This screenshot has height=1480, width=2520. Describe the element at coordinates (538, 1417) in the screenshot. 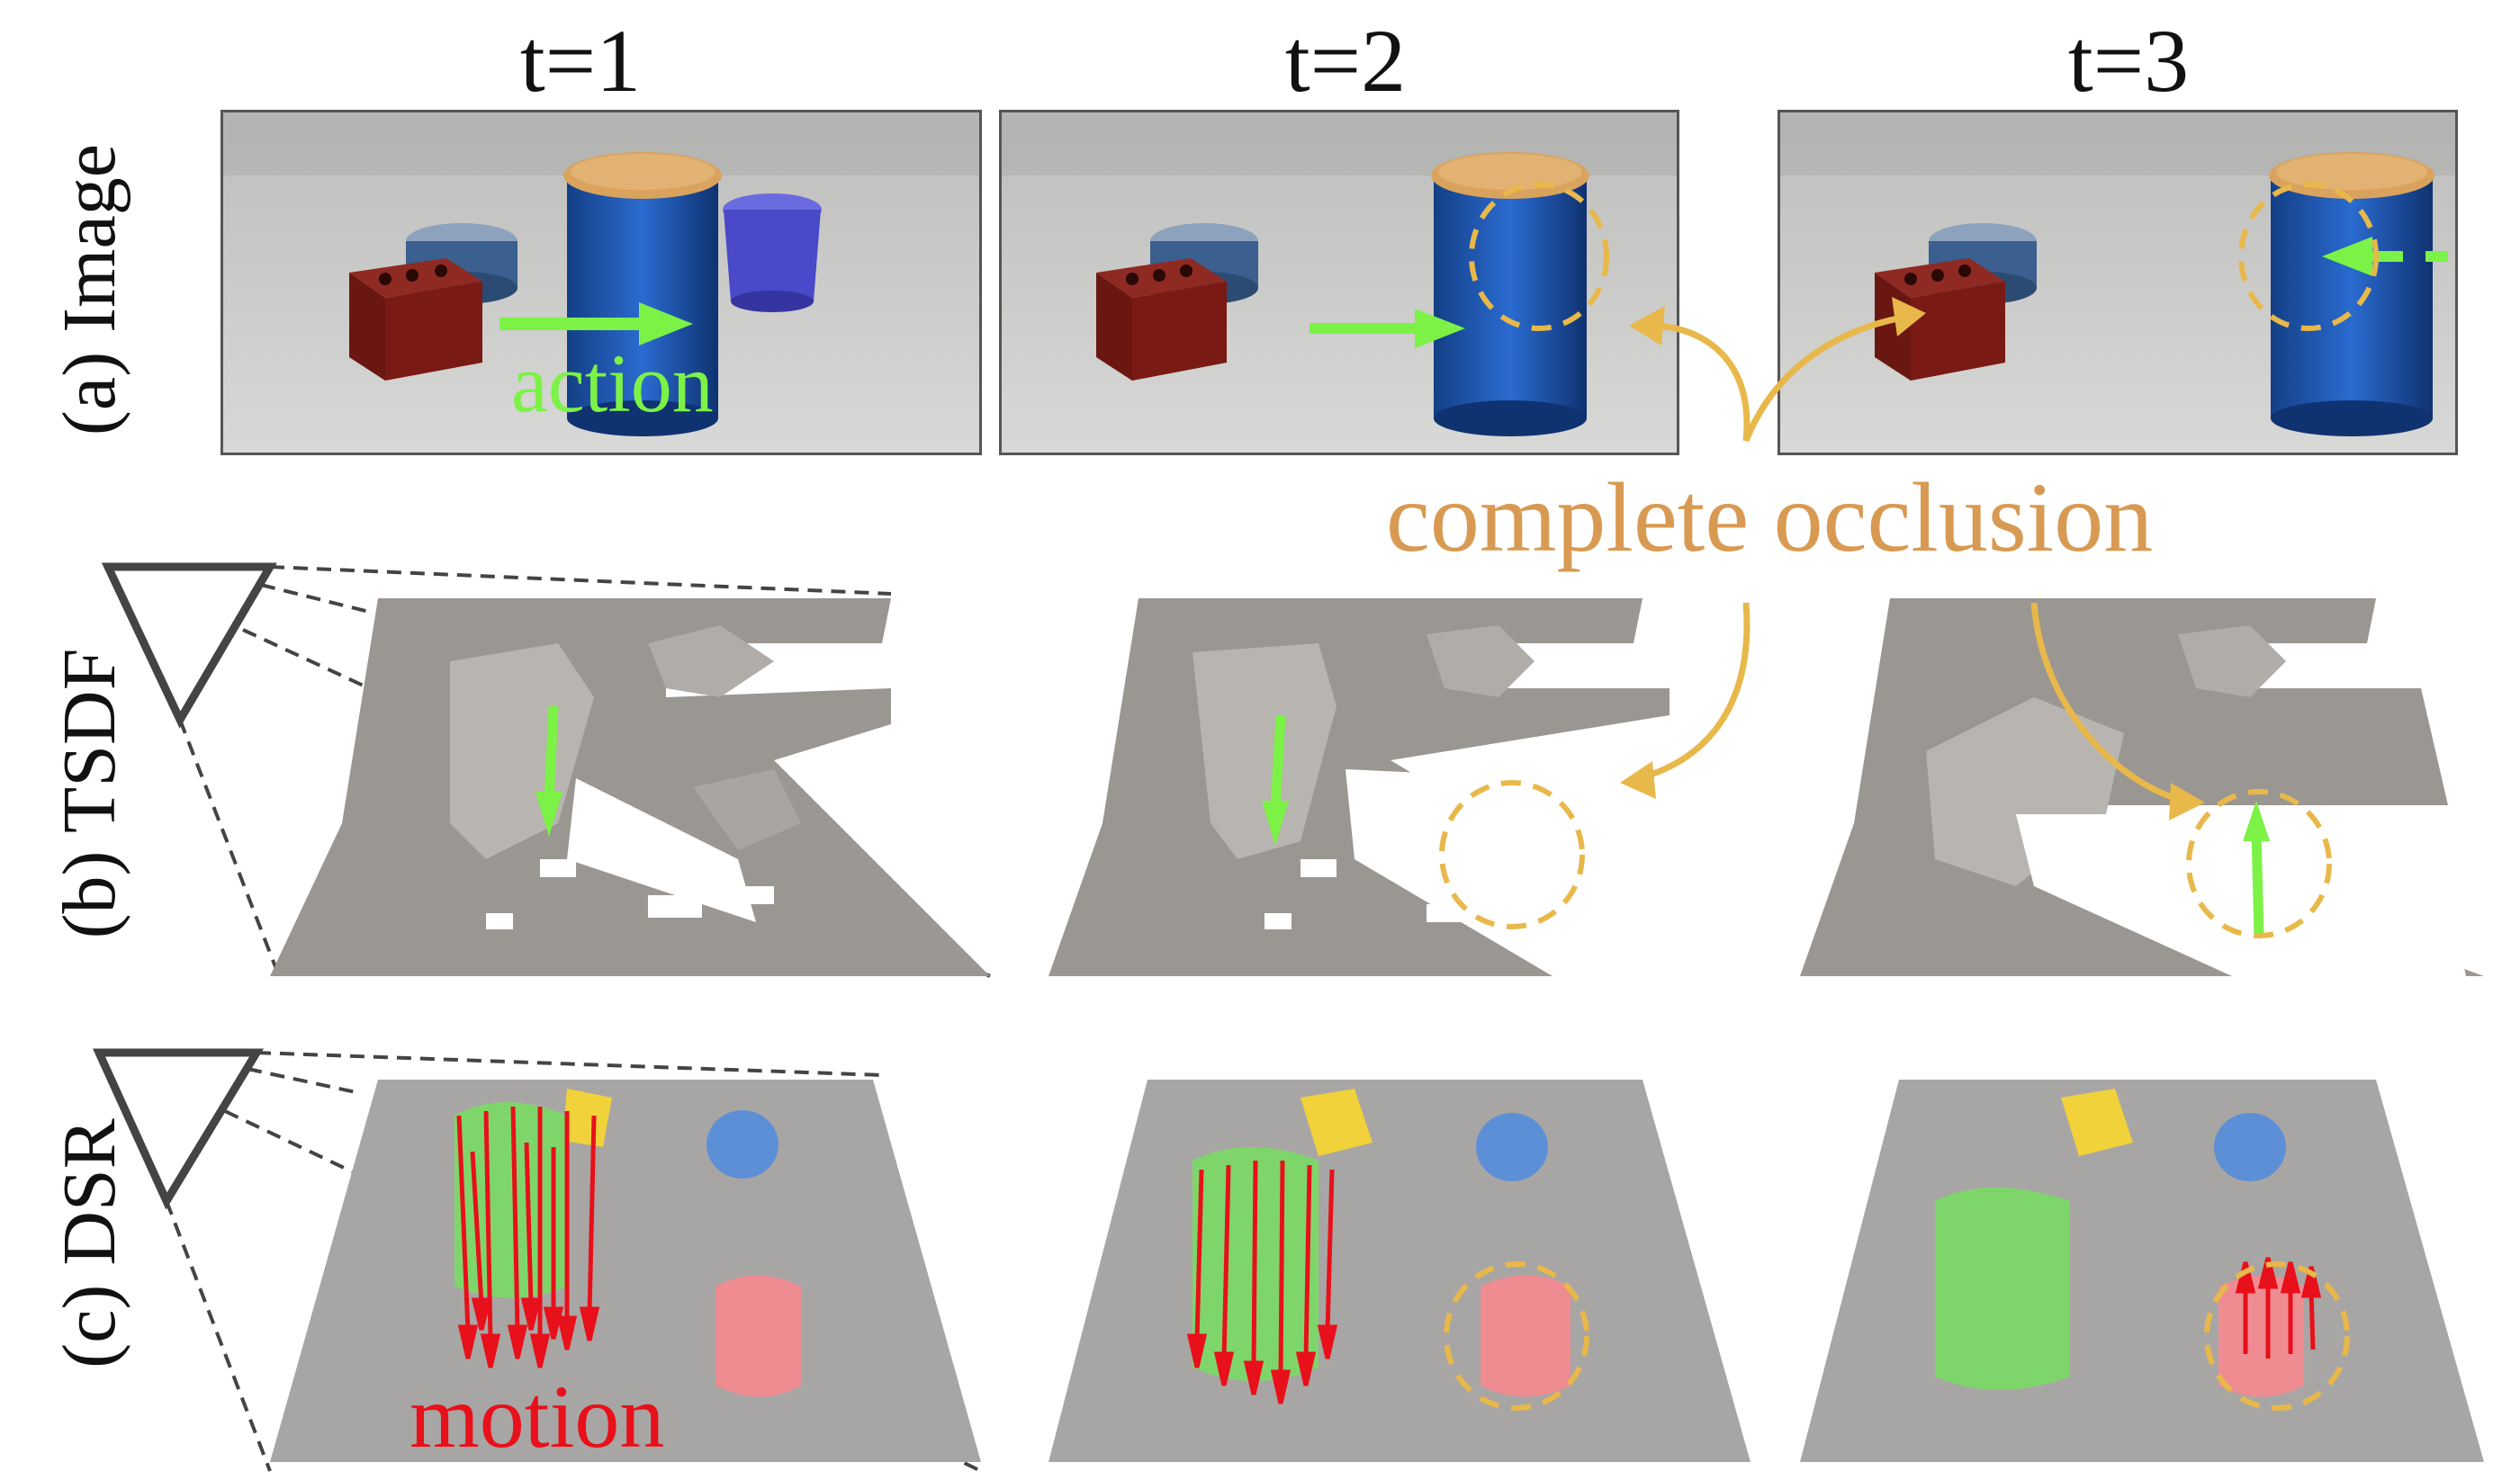

I see `motion-label: motion` at that location.